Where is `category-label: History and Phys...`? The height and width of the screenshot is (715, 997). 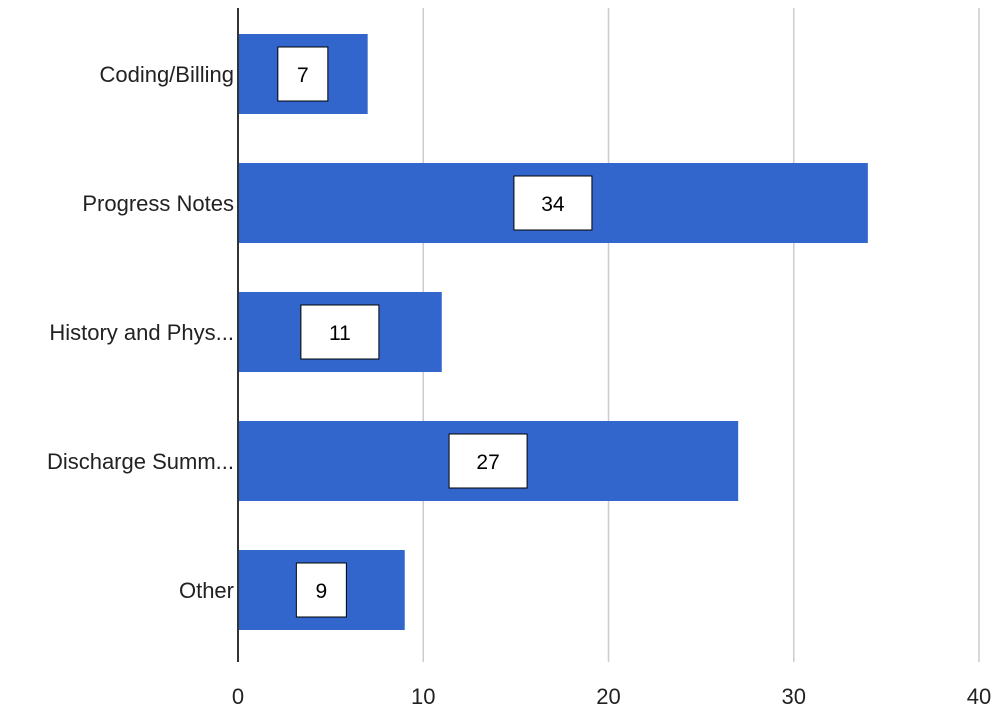 category-label: History and Phys... is located at coordinates (141, 332).